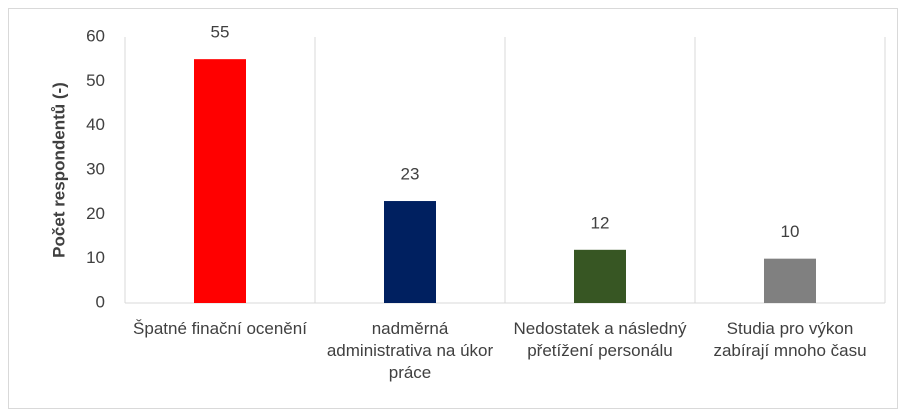  What do you see at coordinates (95, 168) in the screenshot?
I see `y-tick-label: 30` at bounding box center [95, 168].